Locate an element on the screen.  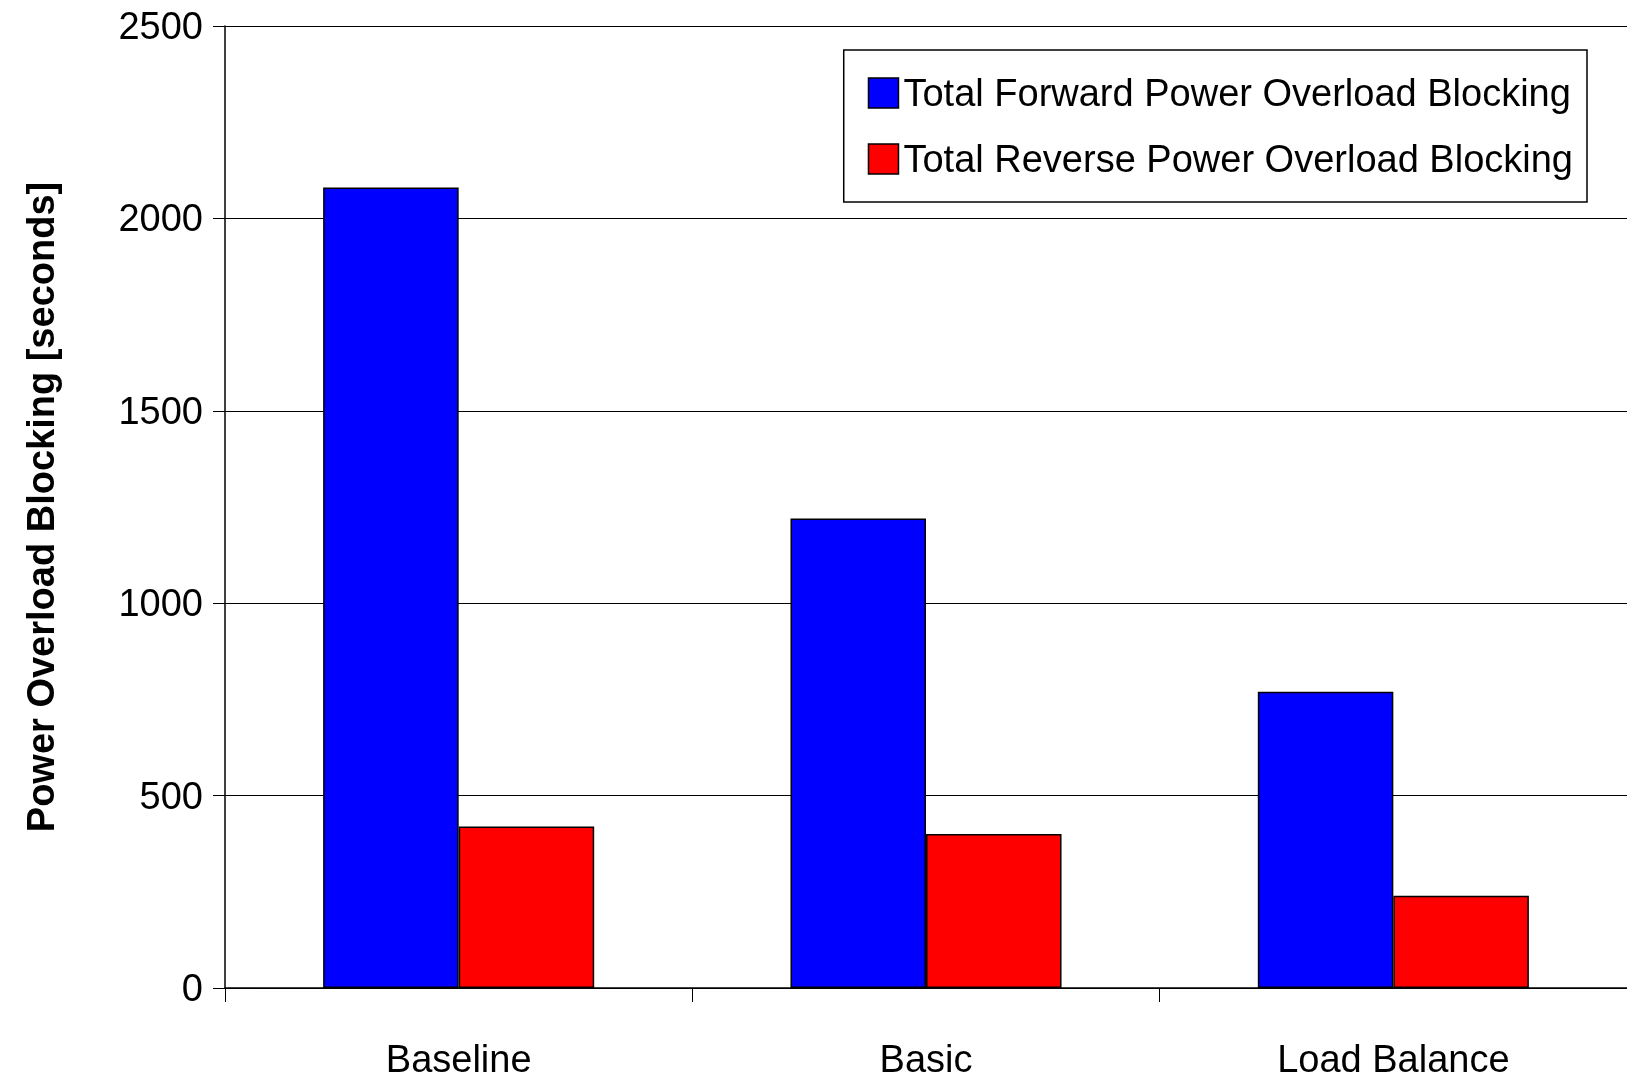
y-tick-label: 2500 is located at coordinates (160, 26).